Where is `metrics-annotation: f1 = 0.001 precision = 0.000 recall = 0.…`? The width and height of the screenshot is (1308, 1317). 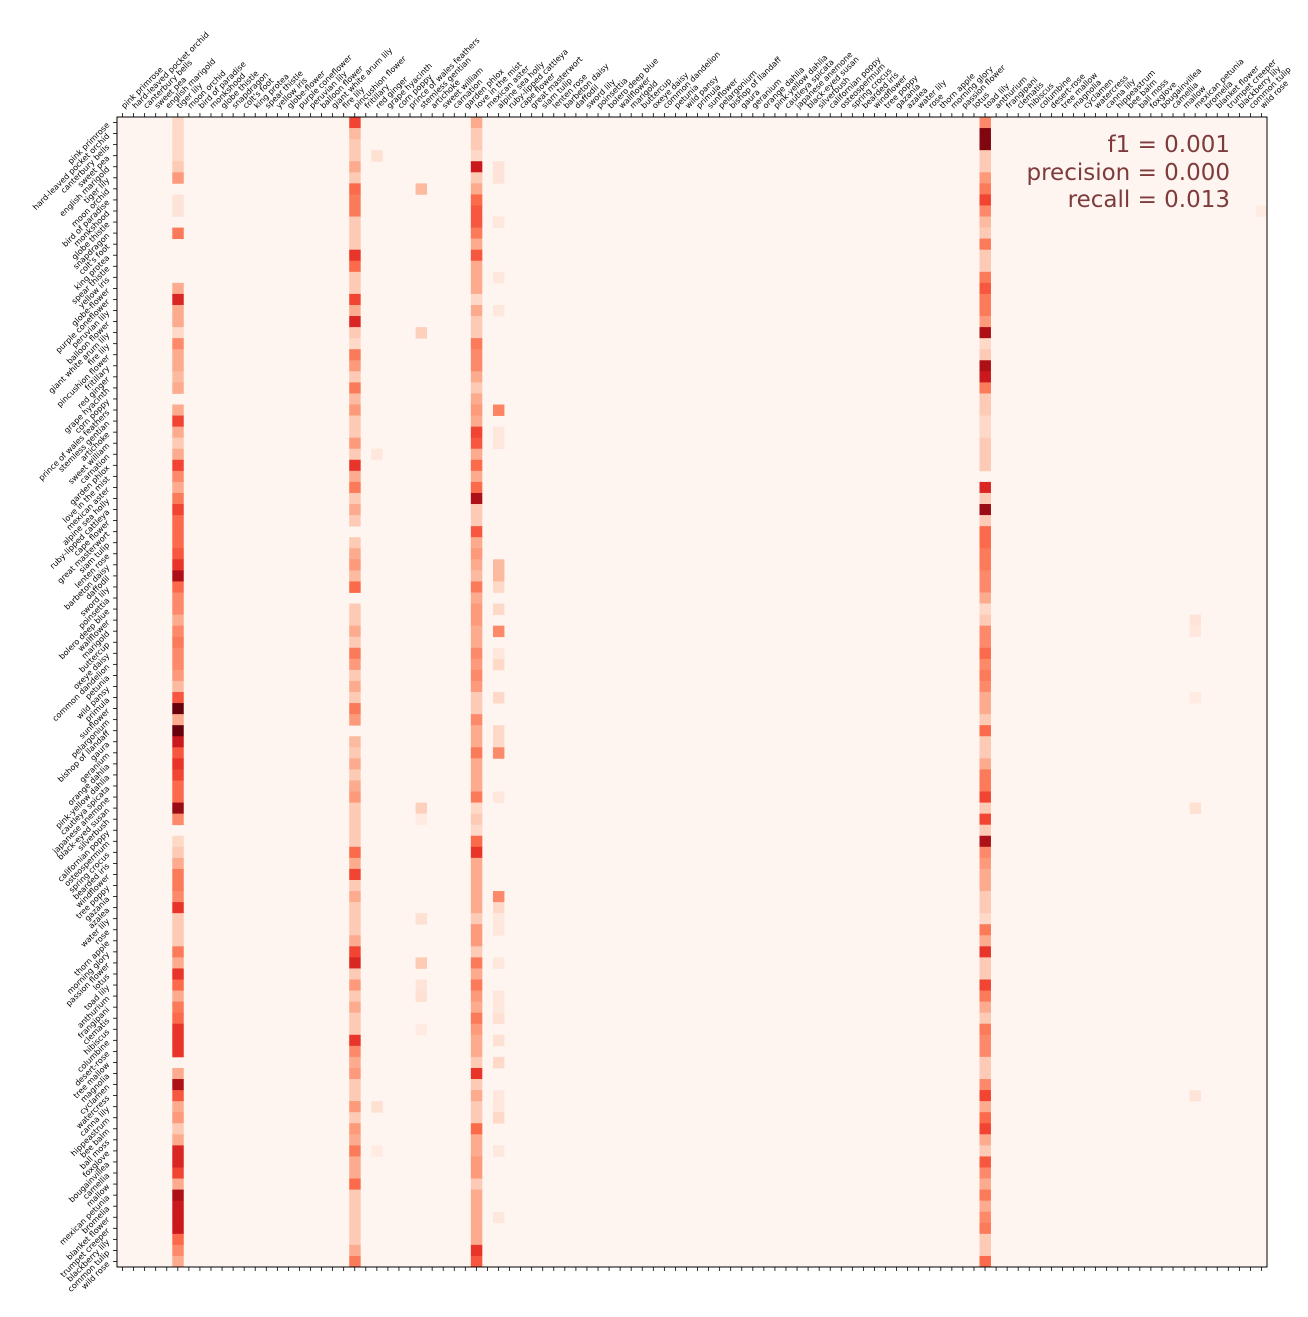
metrics-annotation: f1 = 0.001 precision = 0.000 recall = 0.… is located at coordinates (1129, 172).